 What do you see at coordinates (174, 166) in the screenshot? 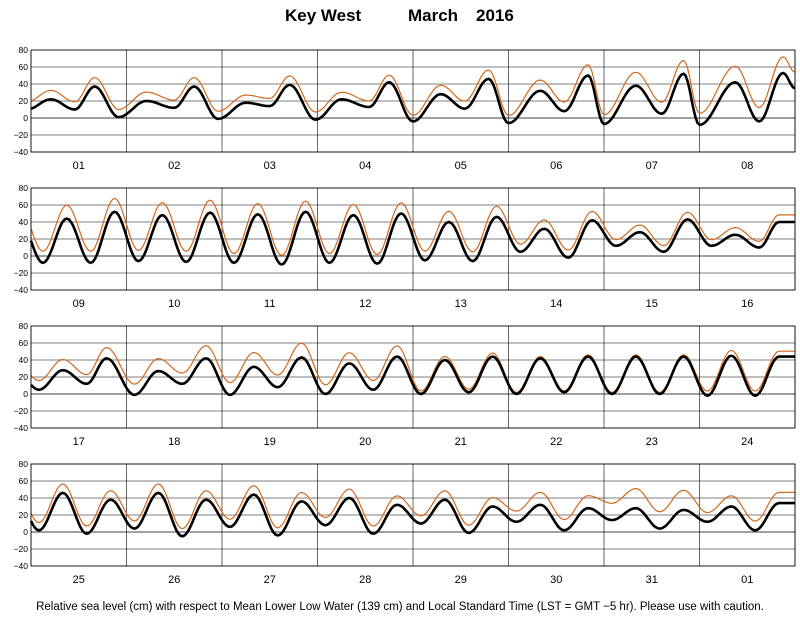
I see `day-label: 02` at bounding box center [174, 166].